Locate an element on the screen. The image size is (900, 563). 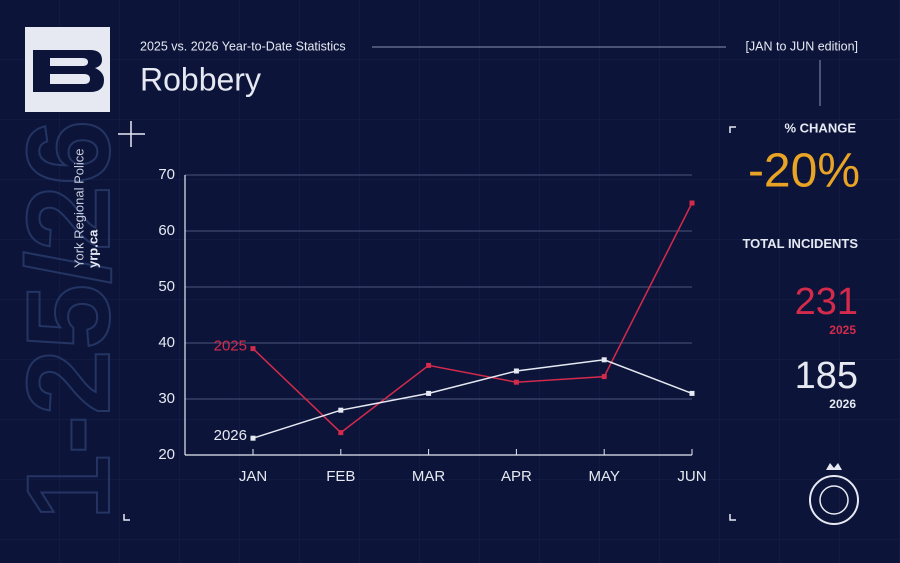
brand-url: yrp.ca is located at coordinates (92, 248).